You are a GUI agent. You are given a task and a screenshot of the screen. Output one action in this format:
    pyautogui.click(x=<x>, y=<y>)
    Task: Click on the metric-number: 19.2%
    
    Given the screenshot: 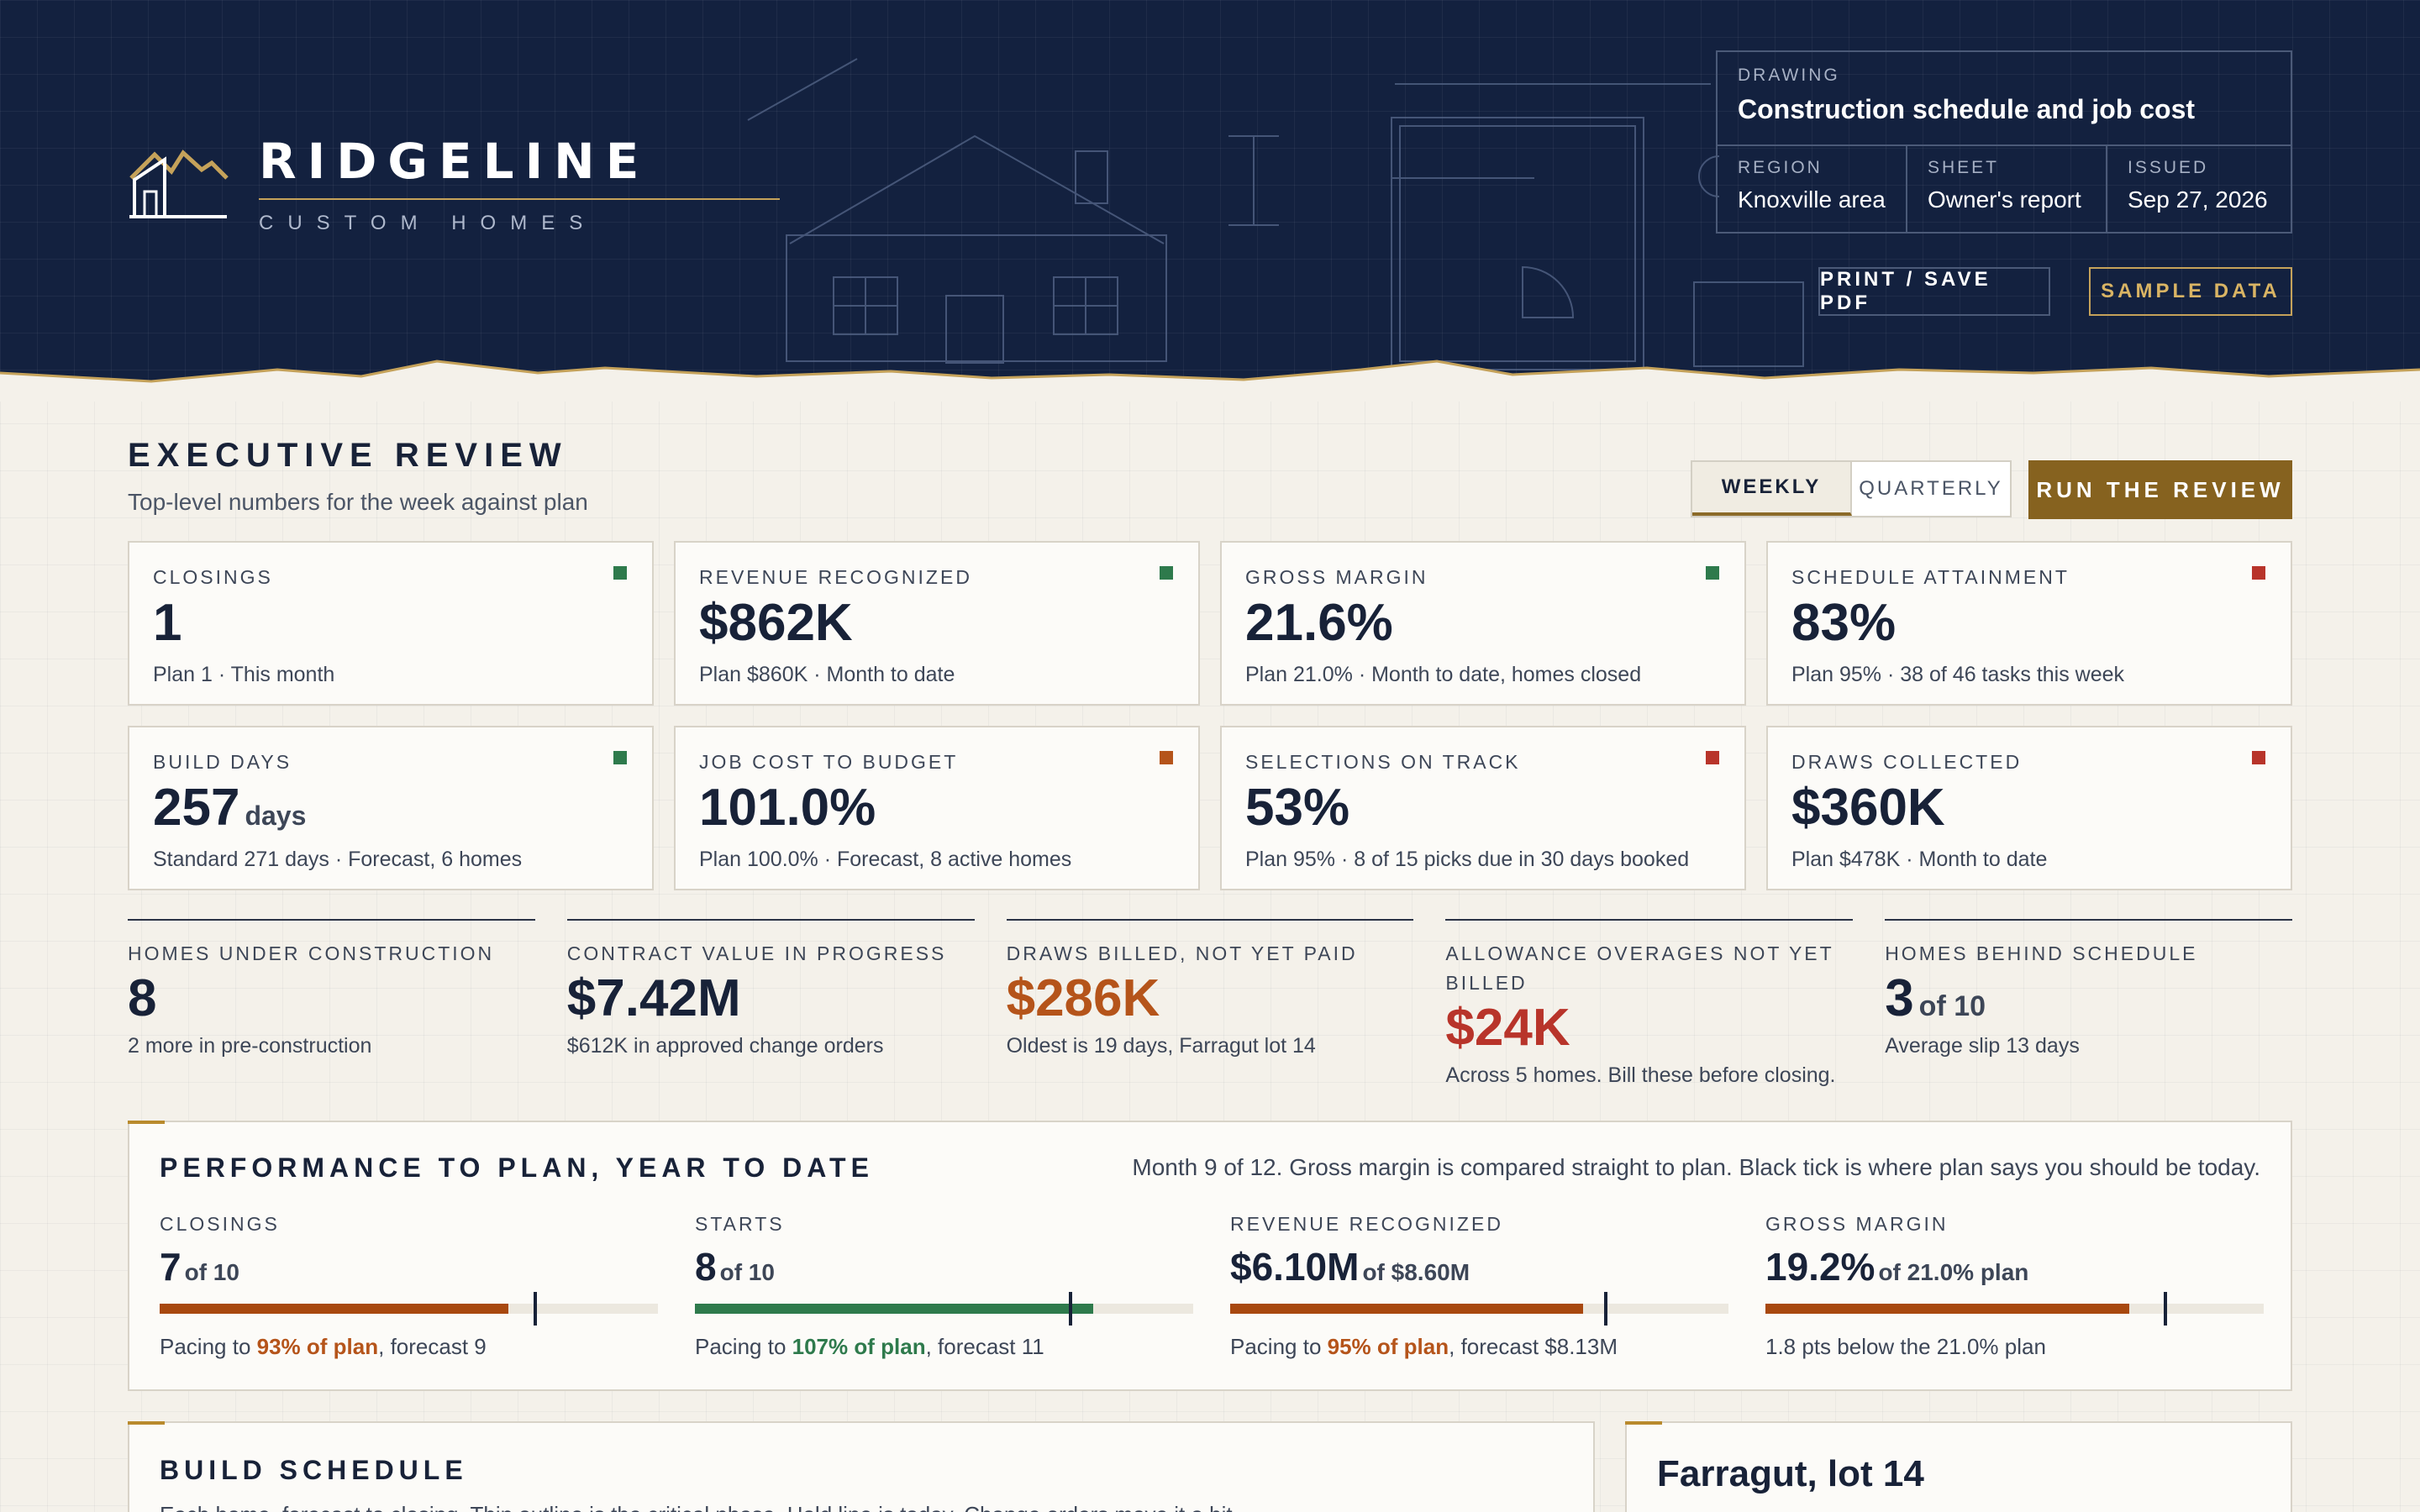 What is the action you would take?
    pyautogui.click(x=1820, y=1267)
    